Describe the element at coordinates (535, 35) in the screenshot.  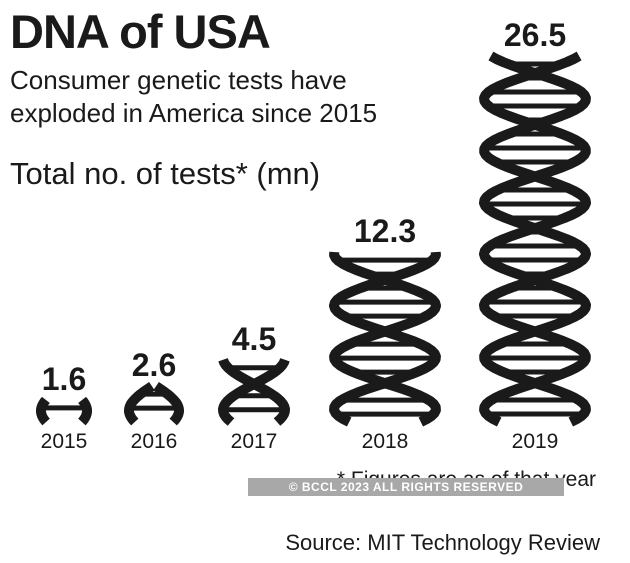
I see `value-label-2019: 26.5` at that location.